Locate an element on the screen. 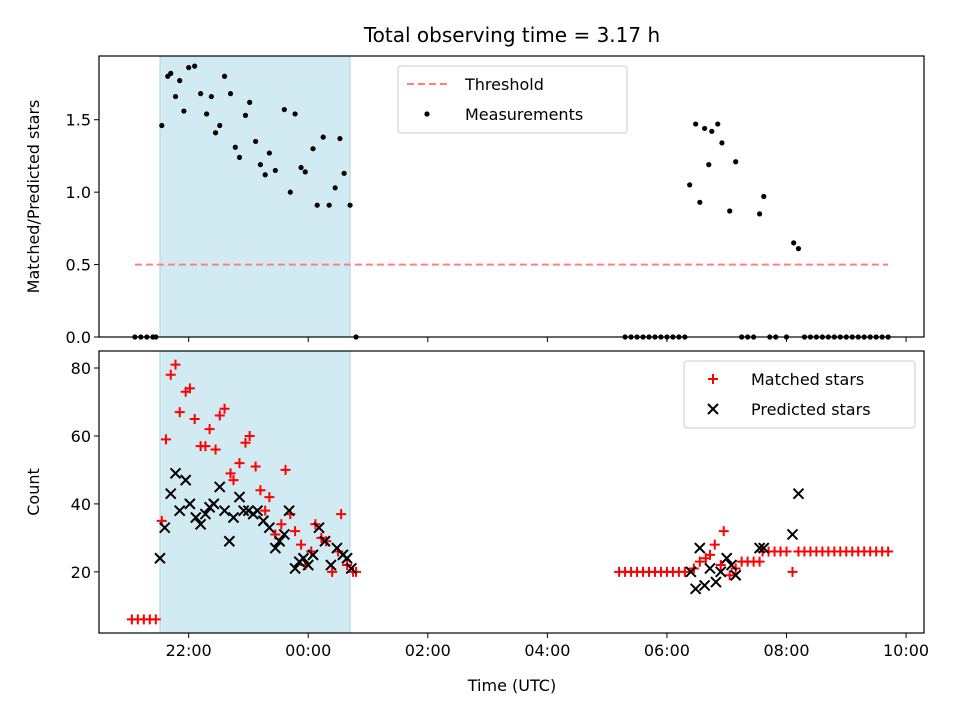  x-tick-label: 10:00 is located at coordinates (906, 650).